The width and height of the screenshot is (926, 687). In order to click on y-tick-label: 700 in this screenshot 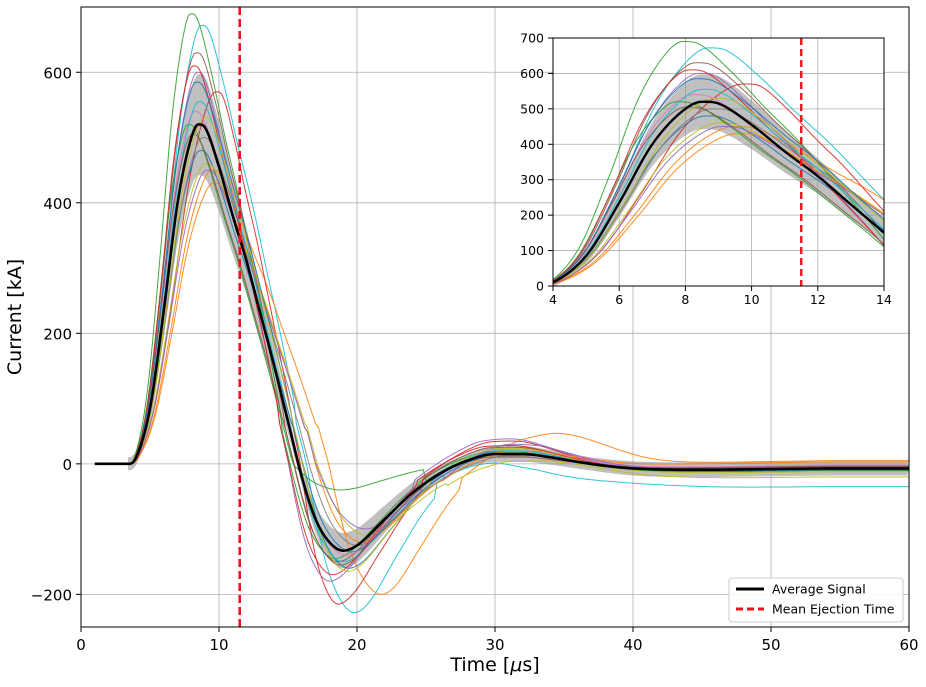, I will do `click(532, 38)`.